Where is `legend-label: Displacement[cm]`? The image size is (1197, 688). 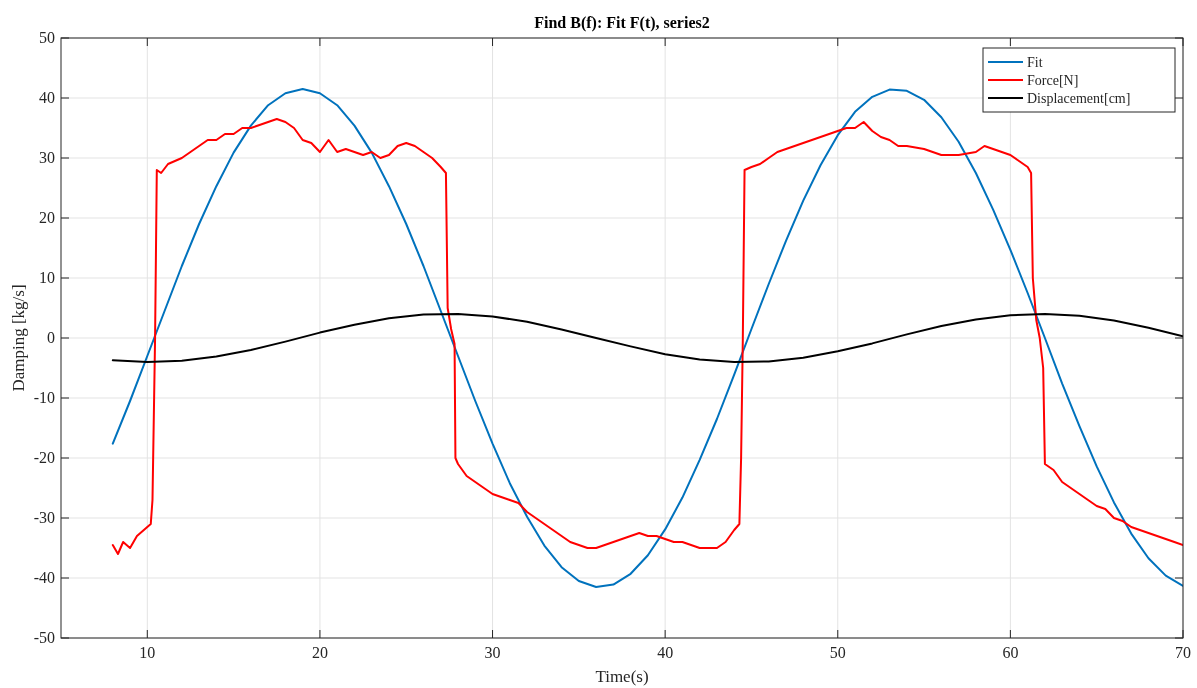
legend-label: Displacement[cm] is located at coordinates (1079, 98).